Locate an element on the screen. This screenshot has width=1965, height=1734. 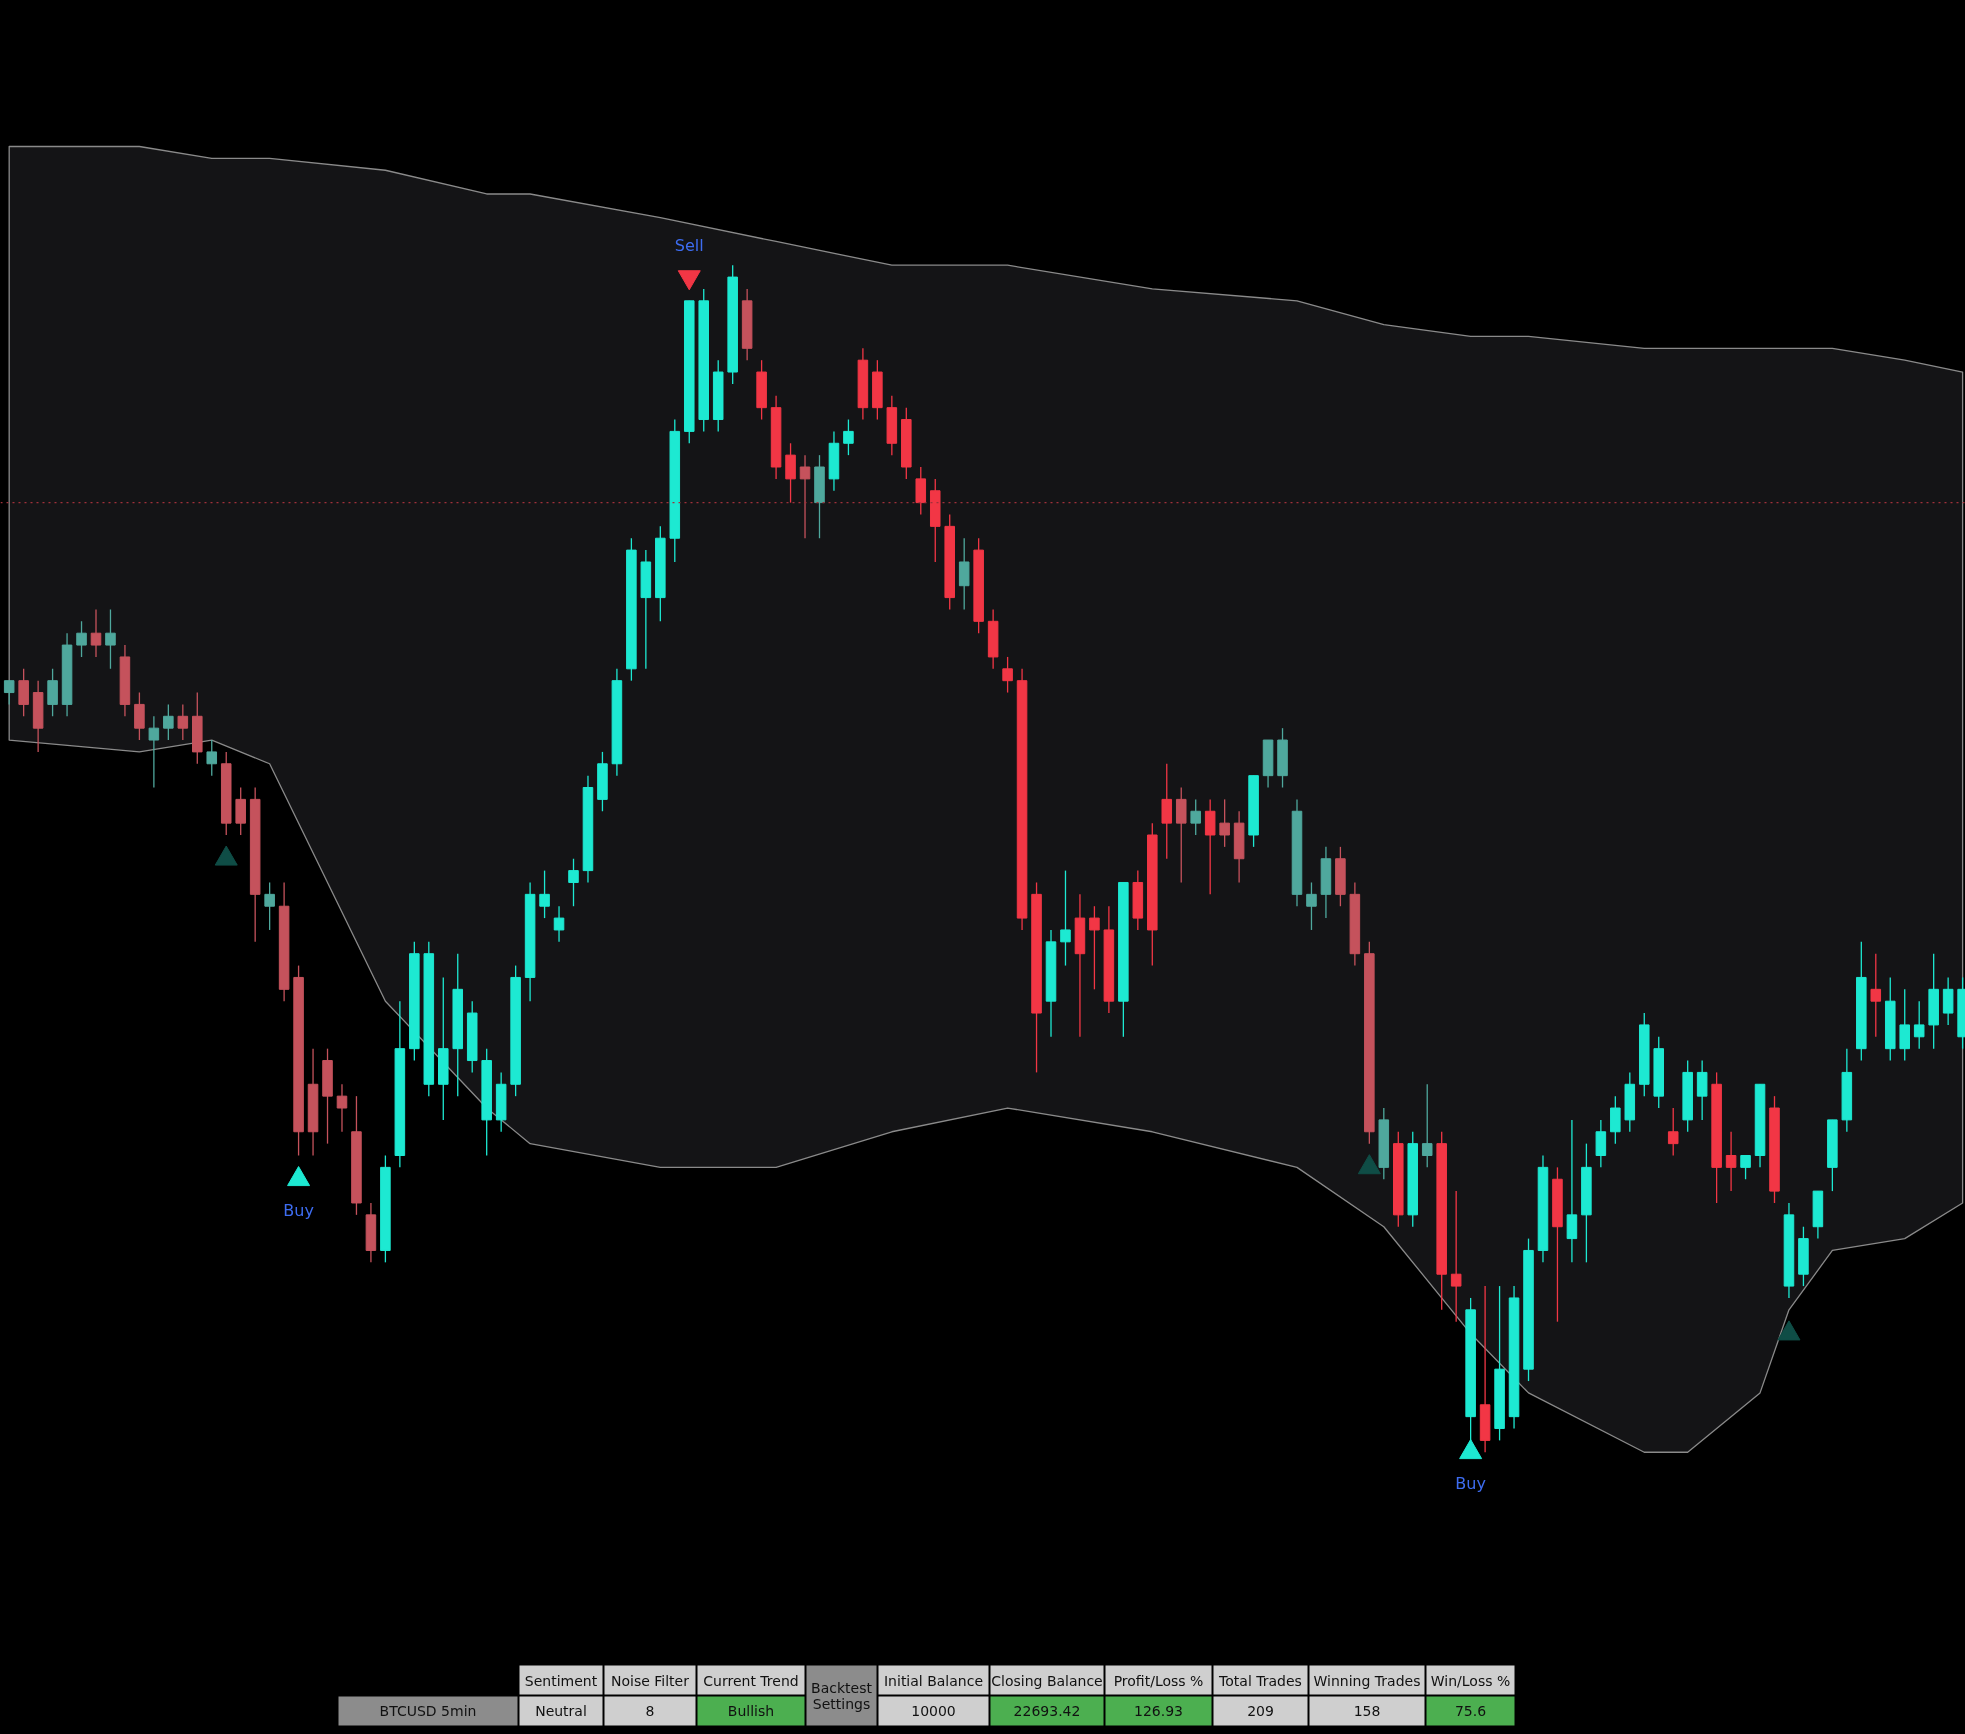
text: 126.93 is located at coordinates (1159, 1710).